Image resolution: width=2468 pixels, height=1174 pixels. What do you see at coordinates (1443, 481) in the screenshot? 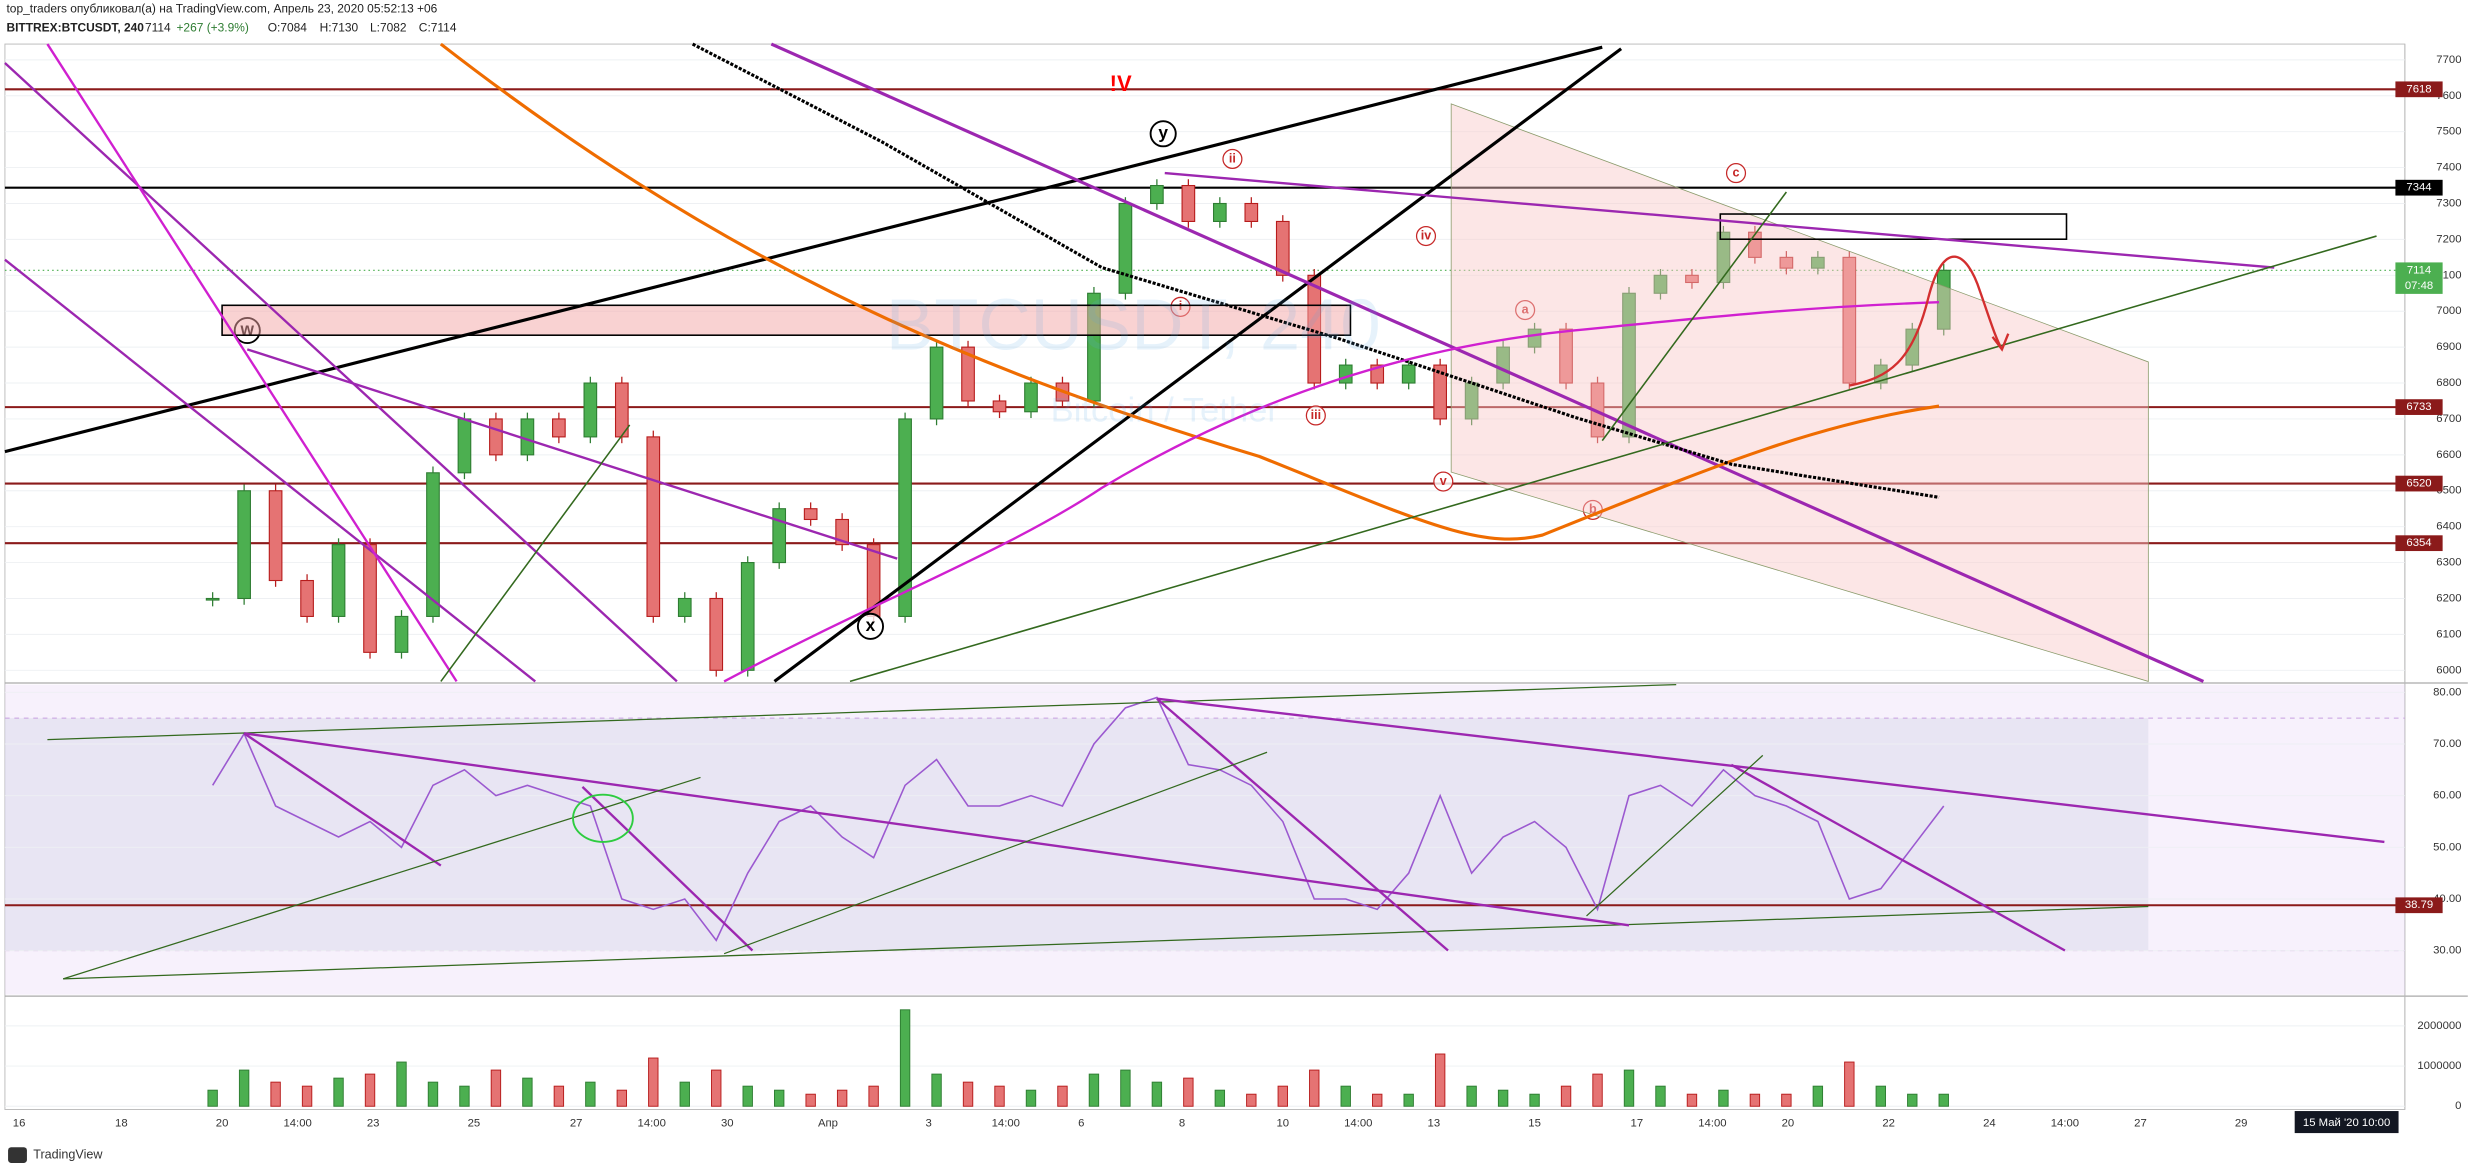
I see `wave-label: v` at bounding box center [1443, 481].